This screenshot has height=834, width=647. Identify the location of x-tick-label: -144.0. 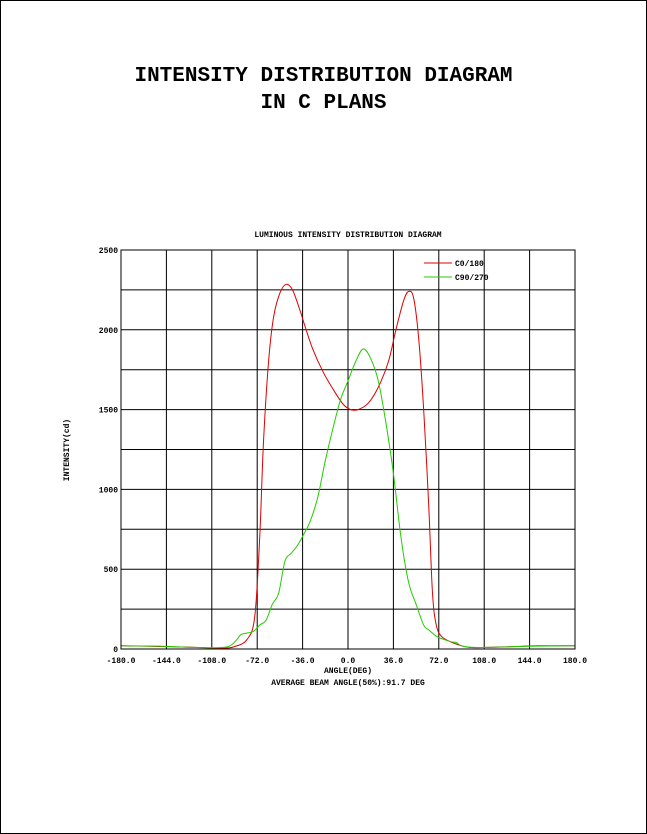
(166, 661).